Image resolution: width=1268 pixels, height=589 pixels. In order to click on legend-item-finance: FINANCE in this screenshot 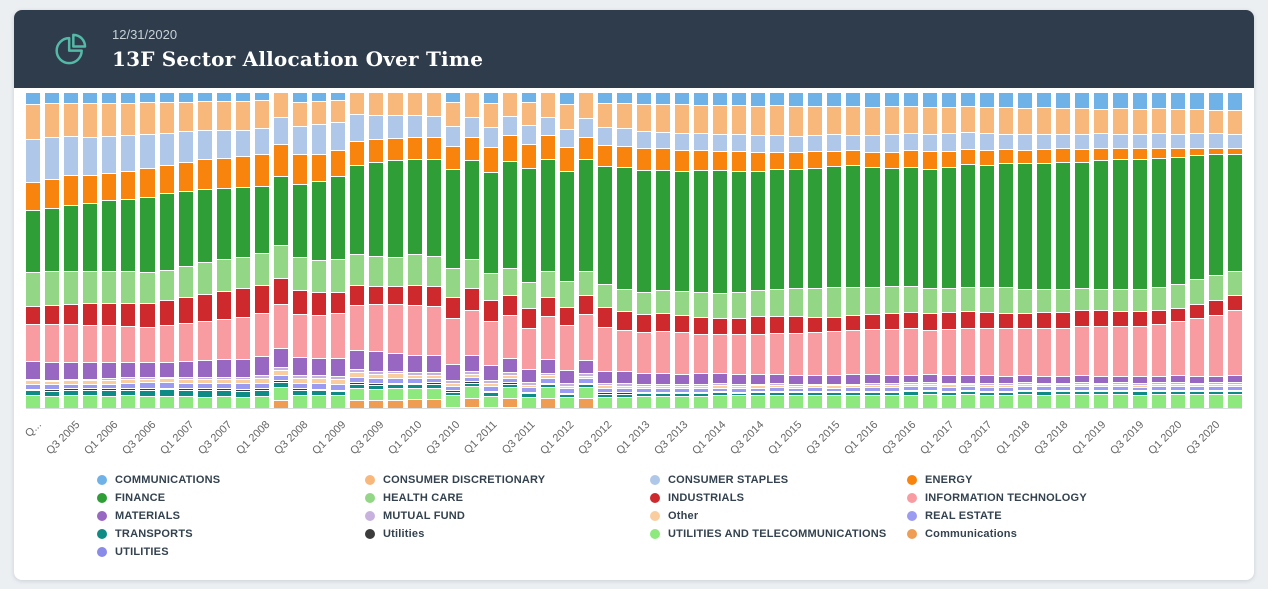, I will do `click(231, 498)`.